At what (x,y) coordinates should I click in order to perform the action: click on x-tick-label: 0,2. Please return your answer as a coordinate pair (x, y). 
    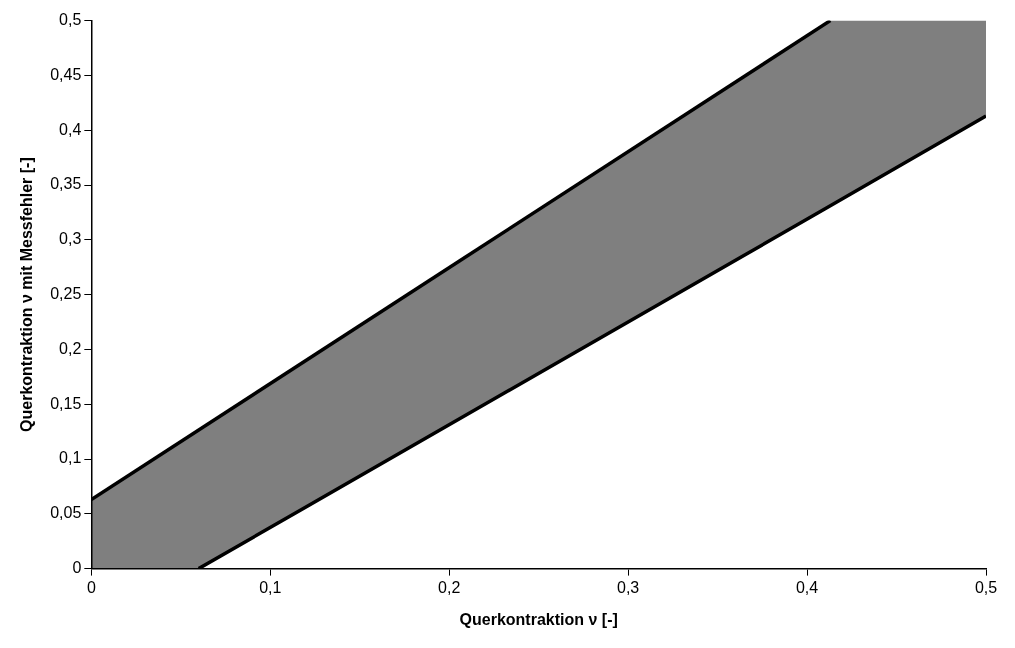
    Looking at the image, I should click on (449, 587).